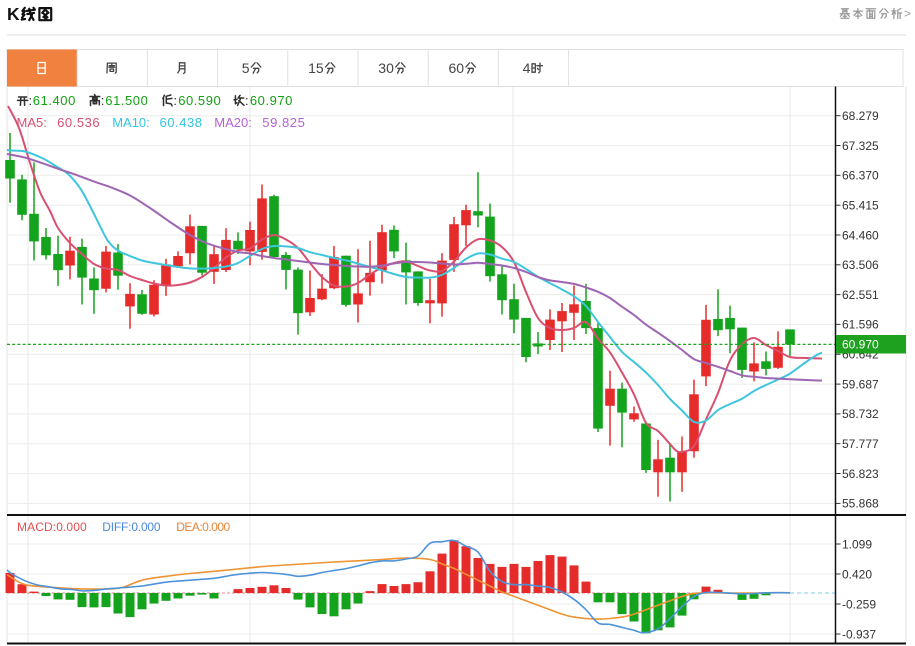  I want to click on svg-text: 61.596, so click(860, 325).